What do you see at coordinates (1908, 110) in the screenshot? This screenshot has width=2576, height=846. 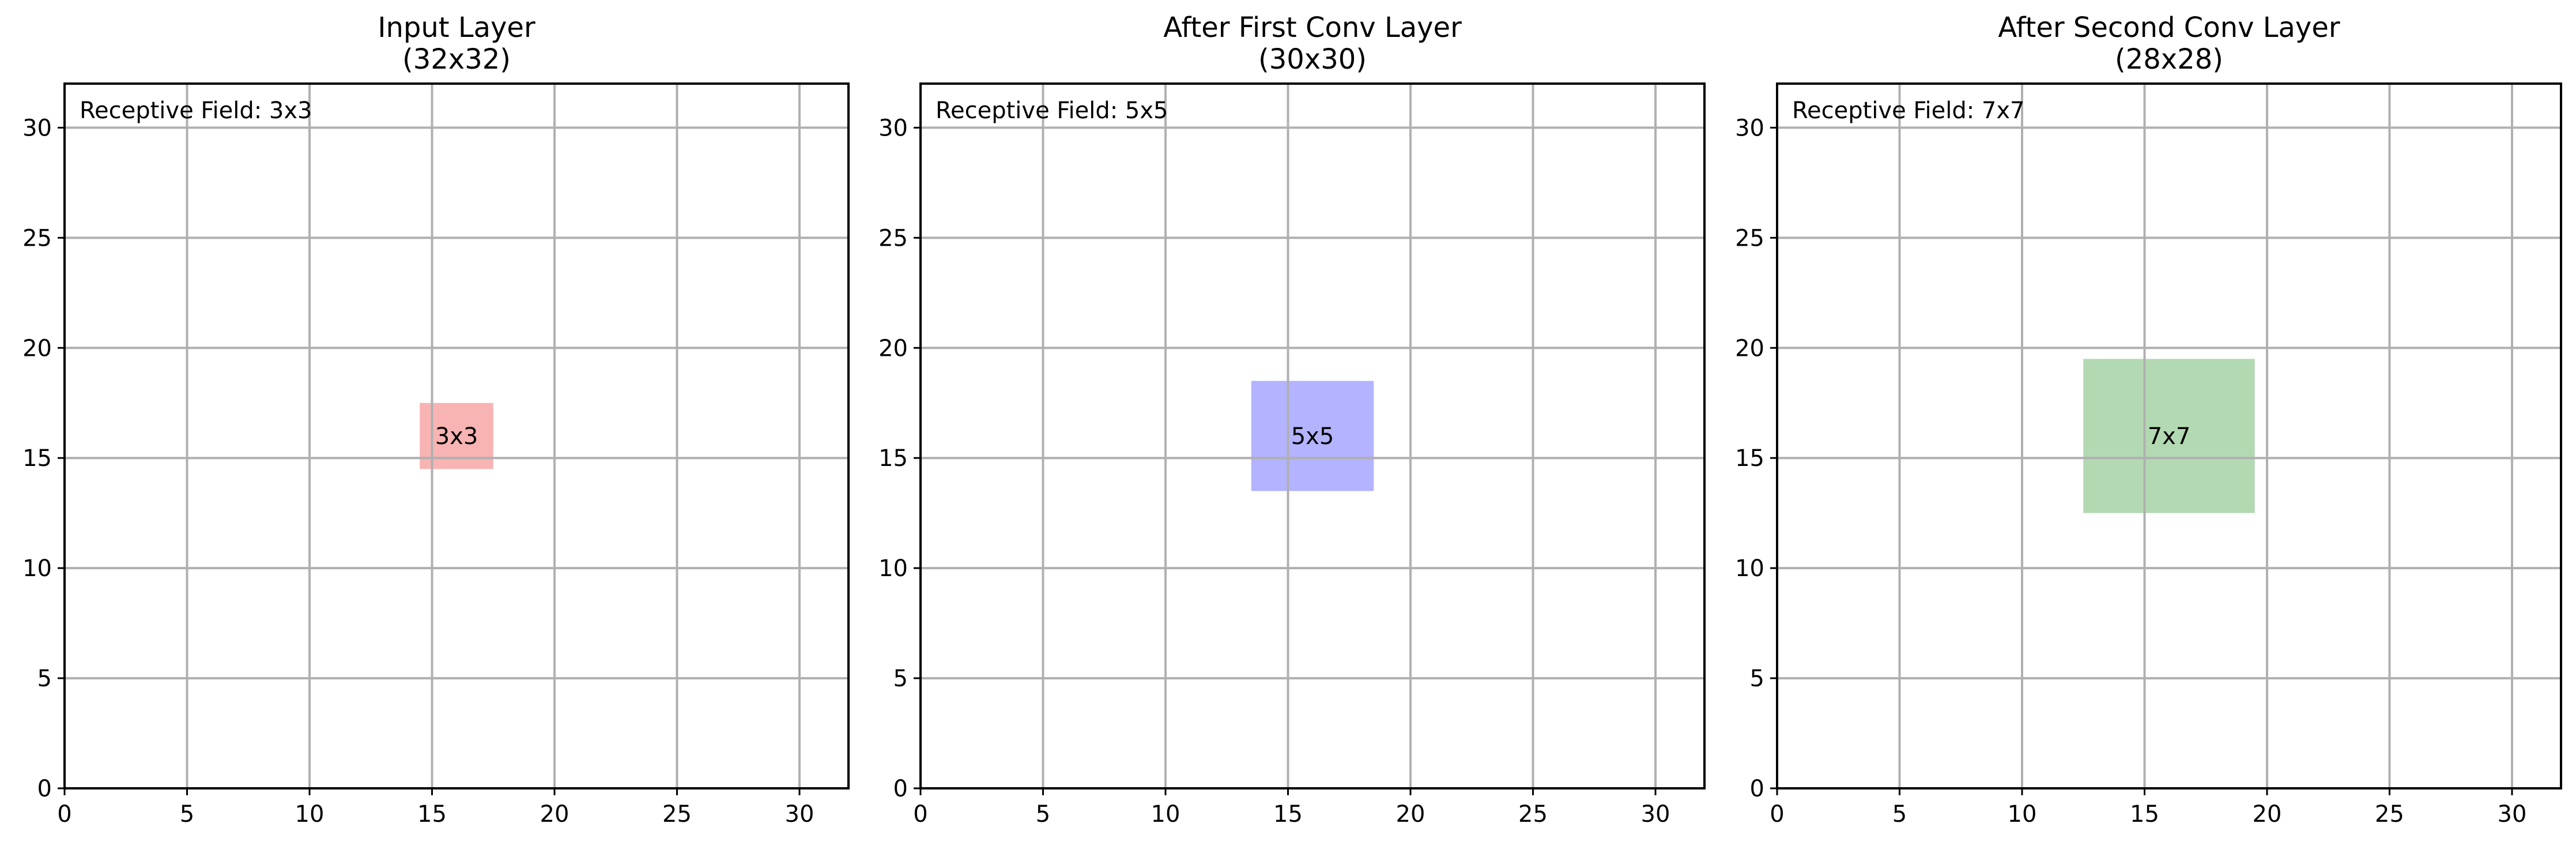 I see `receptive-field-annotation: Receptive Field: 7x7` at bounding box center [1908, 110].